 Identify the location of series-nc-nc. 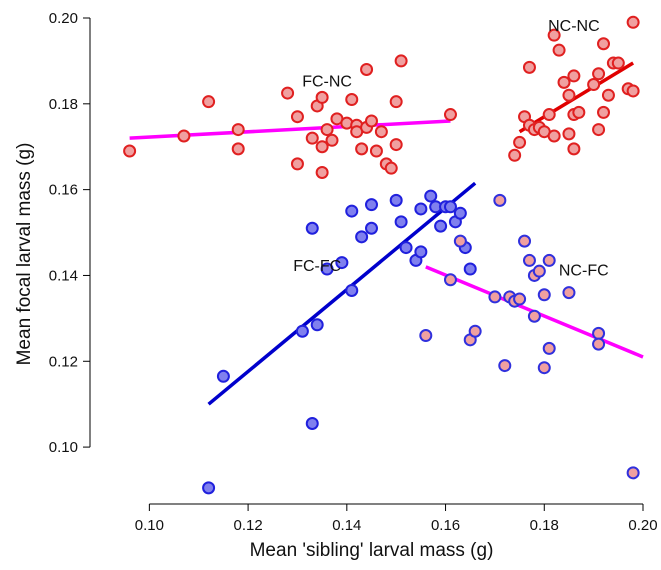
(574, 88).